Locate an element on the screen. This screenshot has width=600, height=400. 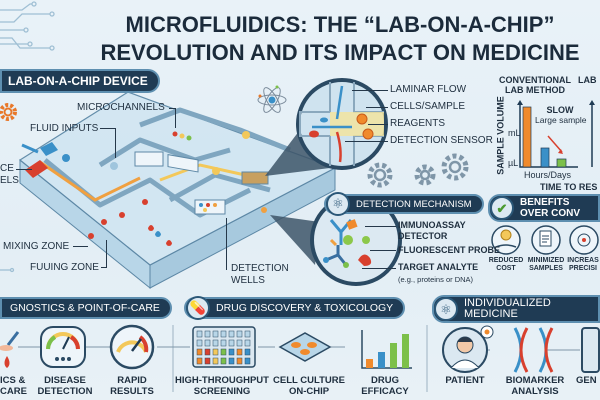
section-individualized-medicine: ⚛ INDIVIDUALIZED MEDICINE is located at coordinates (516, 309).